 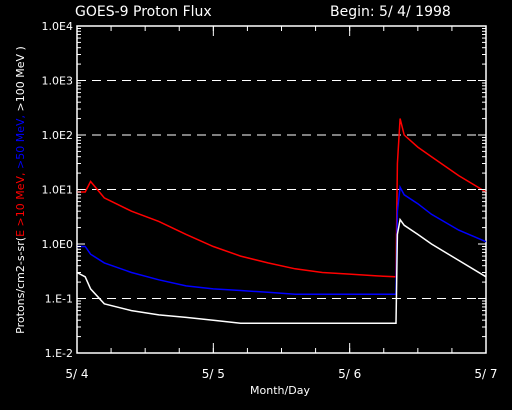 I want to click on y-tick-label: 1.0E3, so click(x=57, y=81).